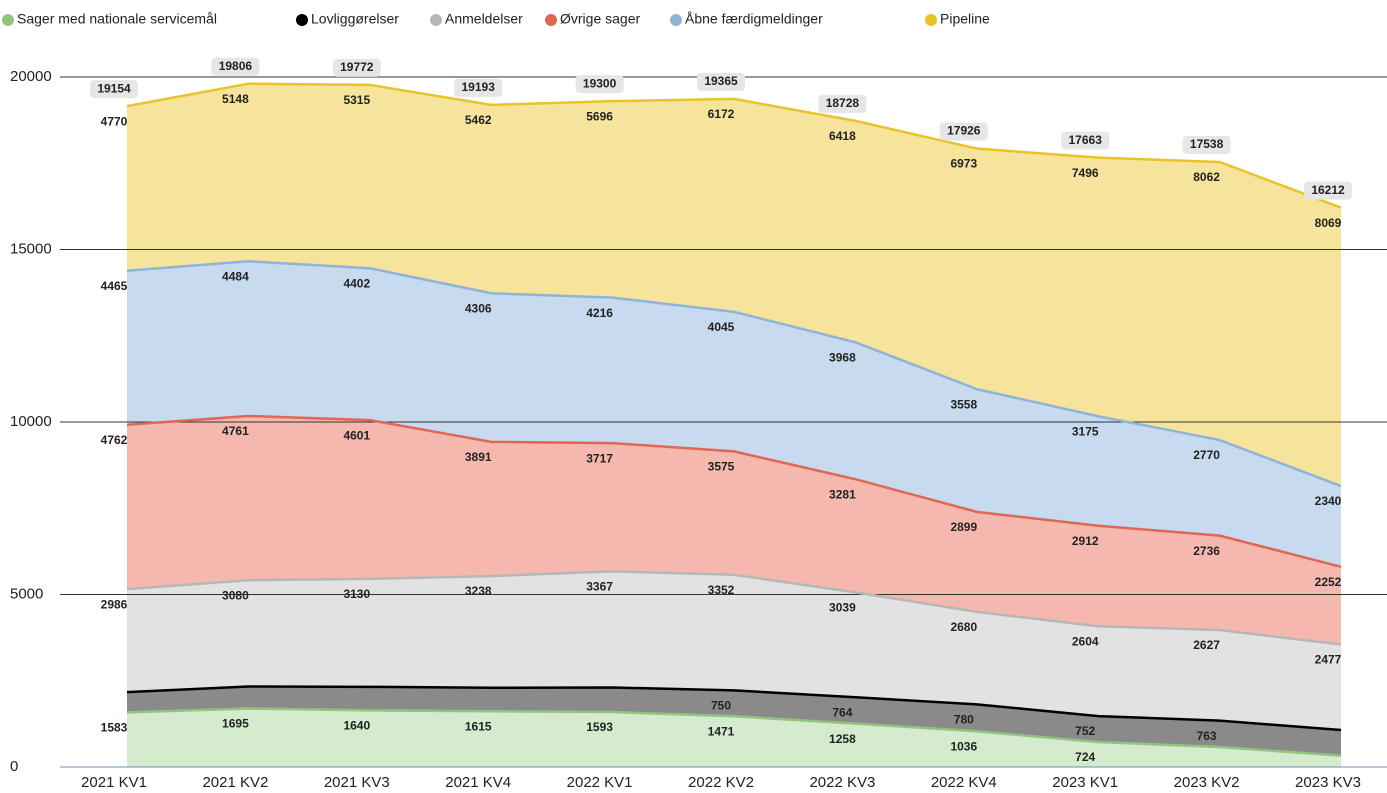 The height and width of the screenshot is (793, 1387). Describe the element at coordinates (1207, 782) in the screenshot. I see `x-tick-label: 2023 KV2` at that location.